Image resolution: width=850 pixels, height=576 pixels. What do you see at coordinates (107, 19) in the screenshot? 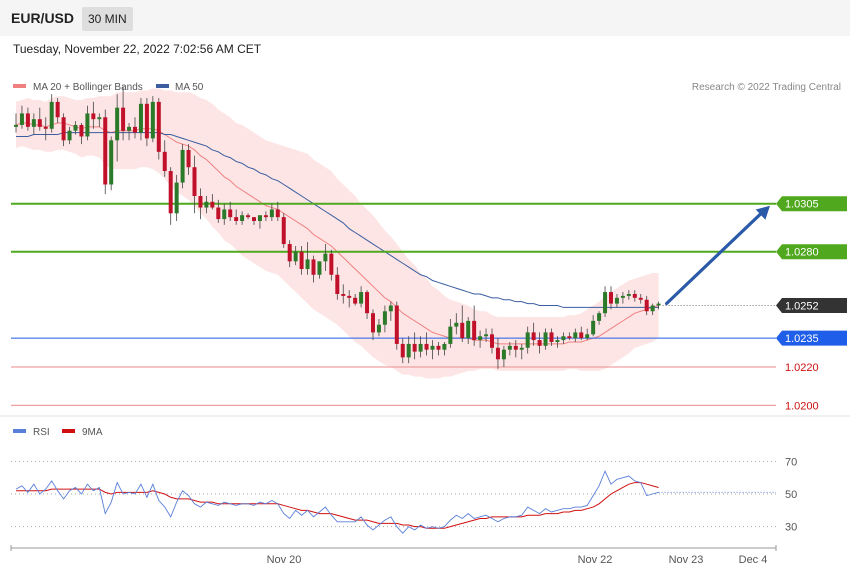
I see `timeframe-button: 30 MIN` at bounding box center [107, 19].